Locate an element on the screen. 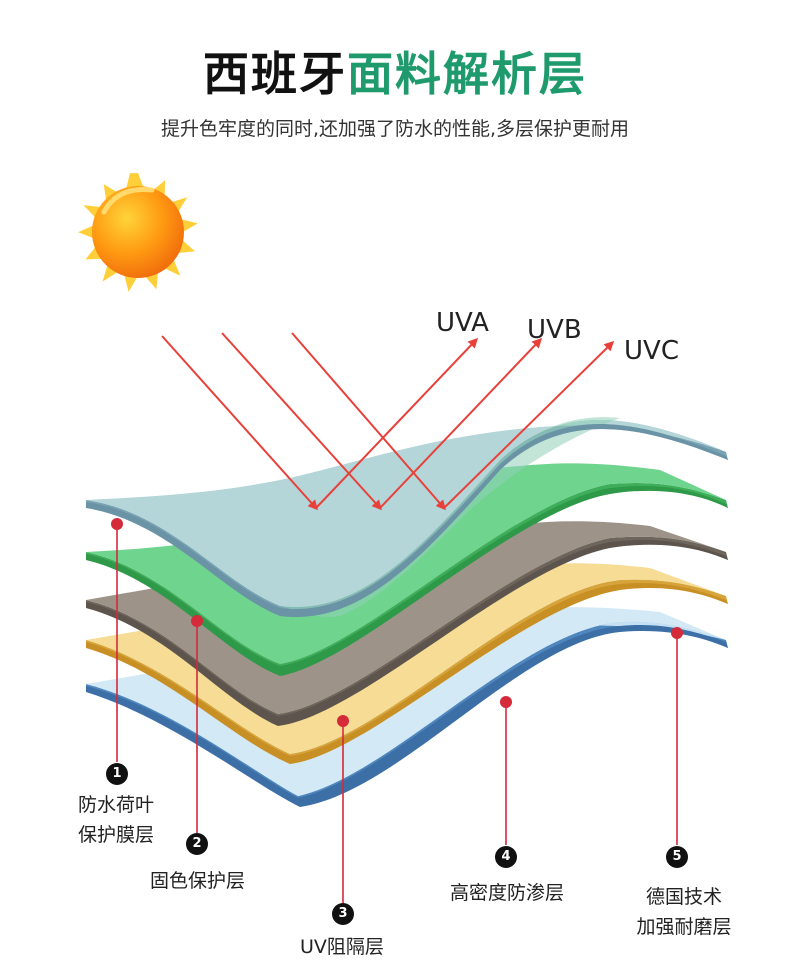 The height and width of the screenshot is (978, 790). title-dark-part: 西班牙 is located at coordinates (275, 74).